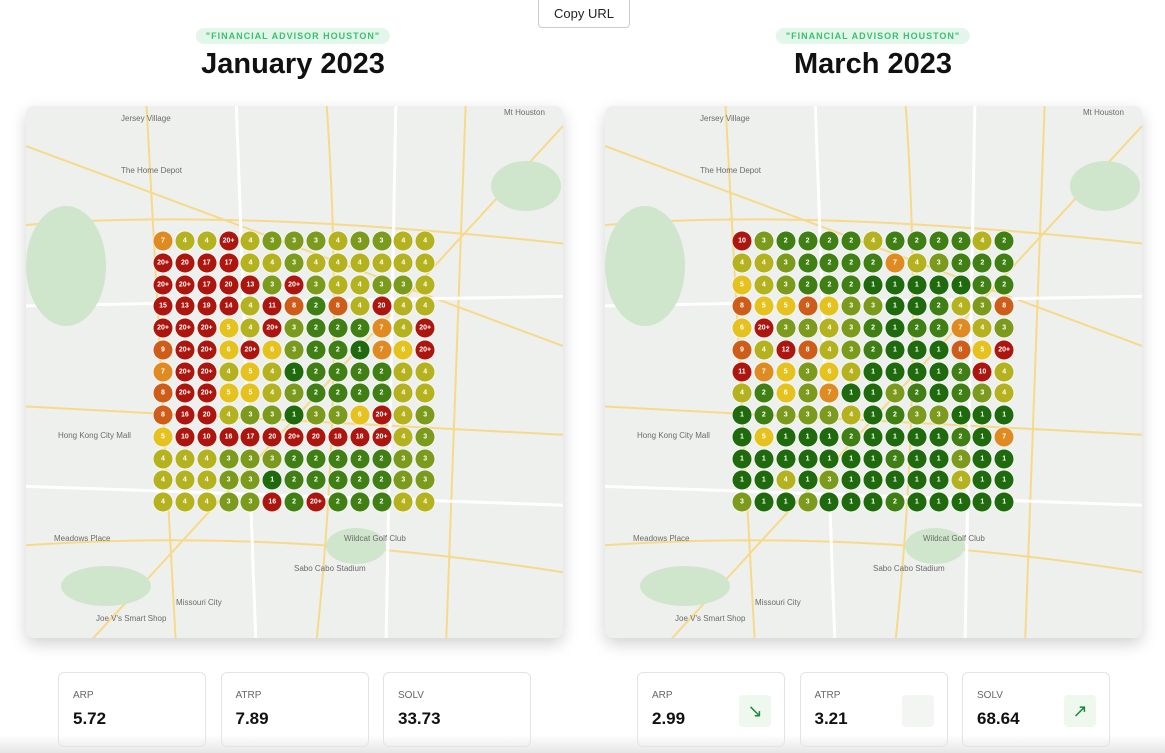 The image size is (1165, 753). Describe the element at coordinates (710, 618) in the screenshot. I see `map-label: Joe V's Smart Shop` at that location.